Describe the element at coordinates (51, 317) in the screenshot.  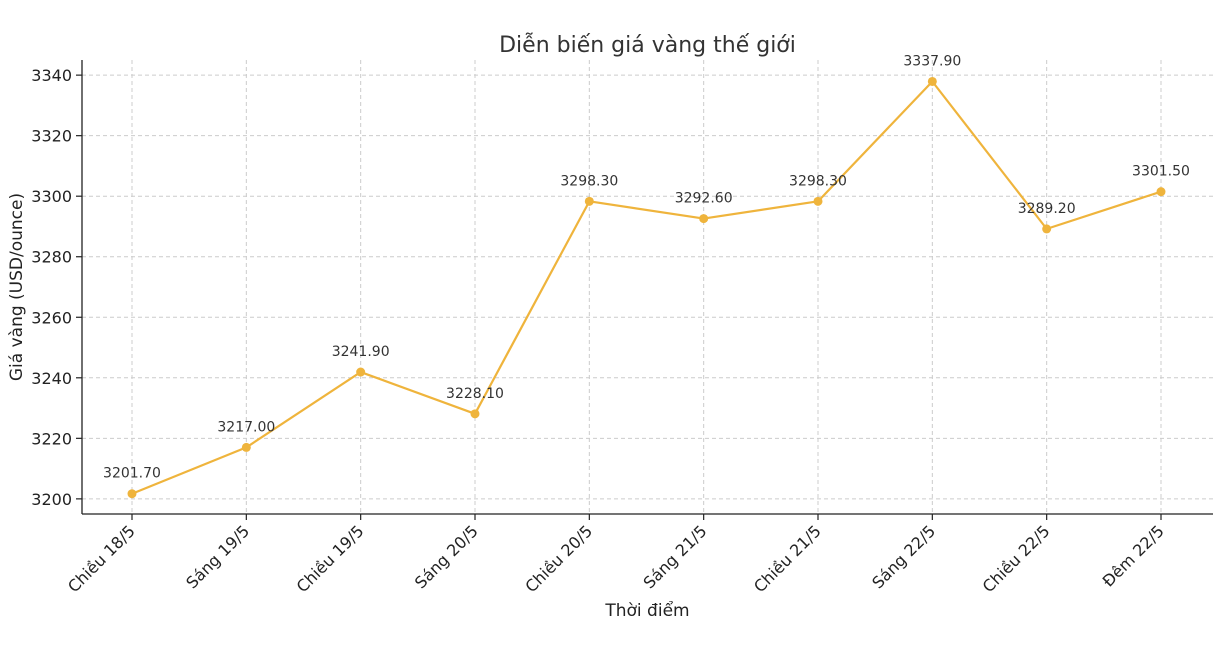
I see `y-tick-label: 3260` at that location.